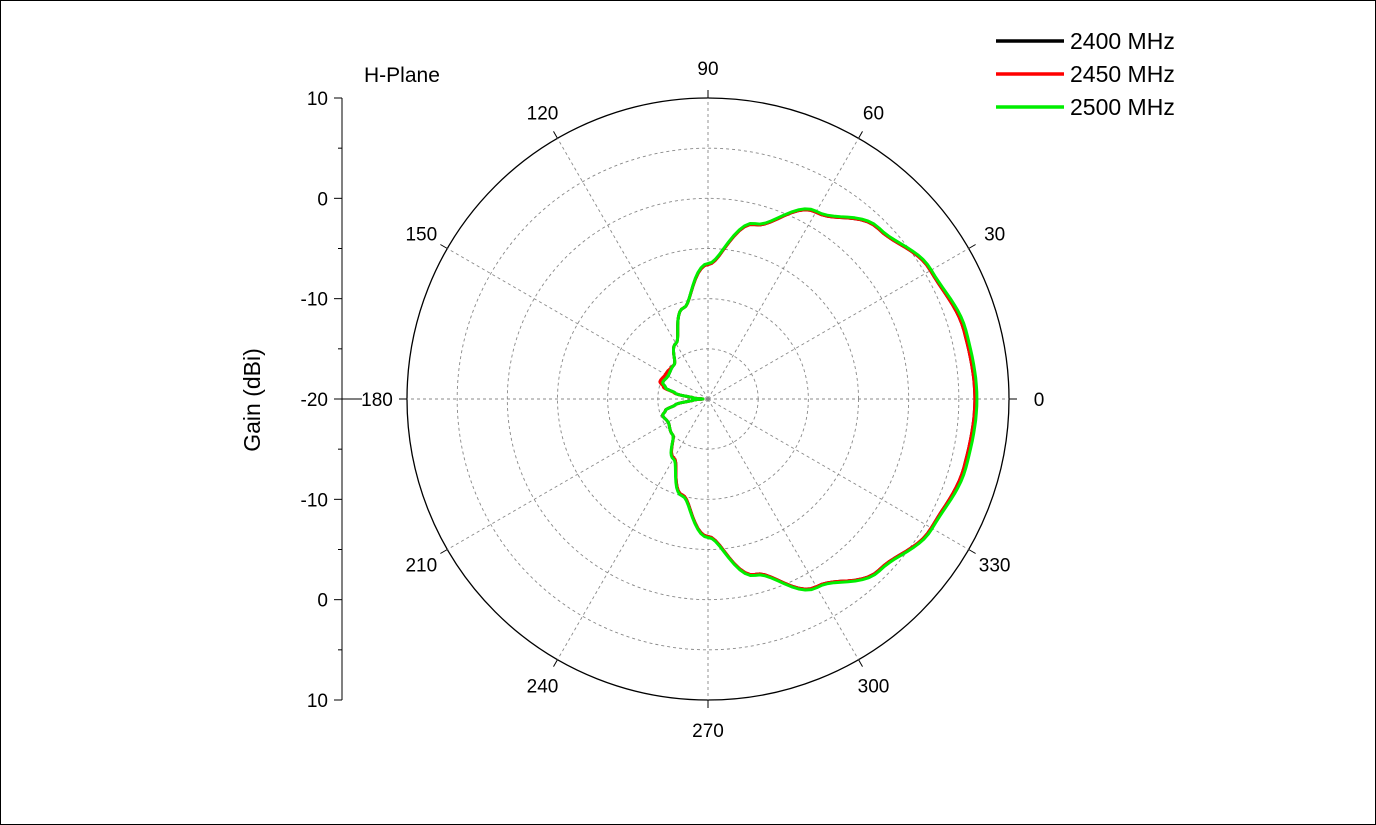  Describe the element at coordinates (314, 400) in the screenshot. I see `radial-tick-label: -20` at that location.